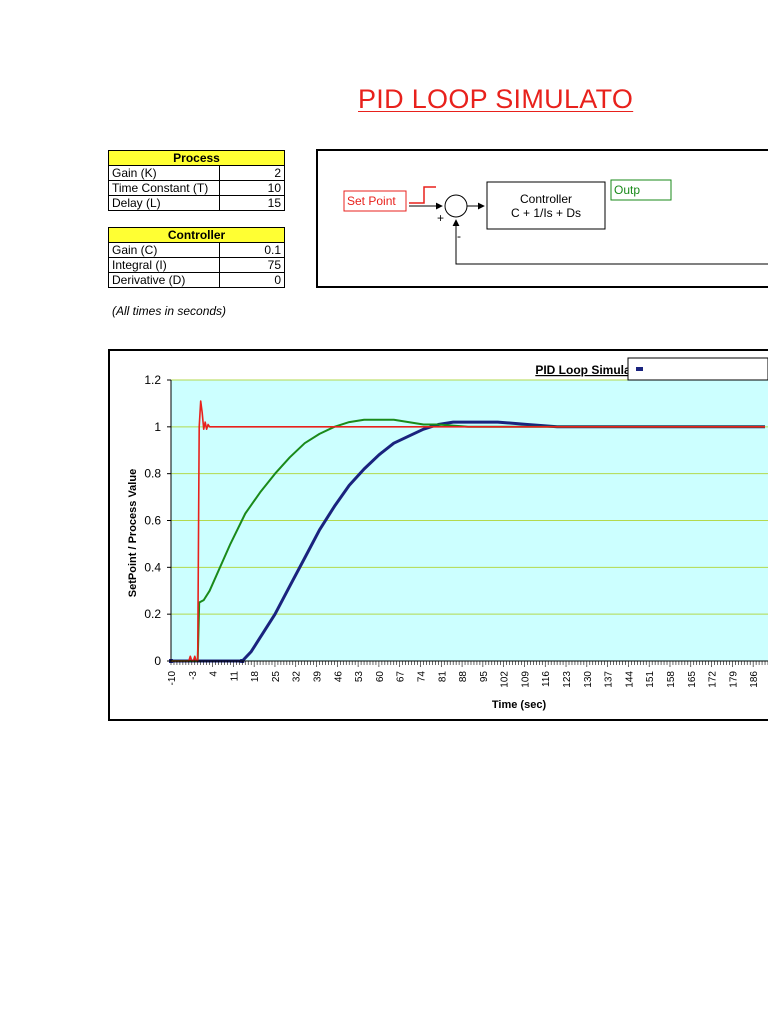 This screenshot has width=768, height=1024. What do you see at coordinates (456, 206) in the screenshot?
I see `summing-junction` at bounding box center [456, 206].